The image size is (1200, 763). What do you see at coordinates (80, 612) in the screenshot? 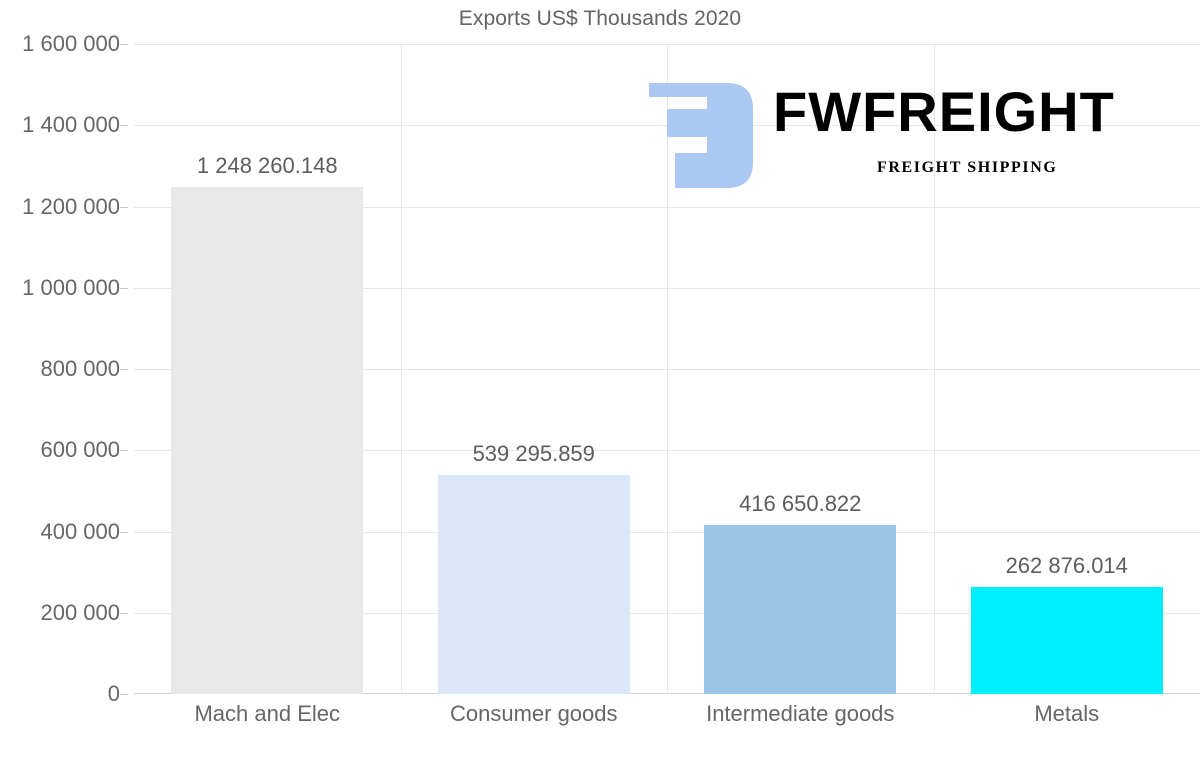
I see `y-axis-tick-label: 200 000` at bounding box center [80, 612].